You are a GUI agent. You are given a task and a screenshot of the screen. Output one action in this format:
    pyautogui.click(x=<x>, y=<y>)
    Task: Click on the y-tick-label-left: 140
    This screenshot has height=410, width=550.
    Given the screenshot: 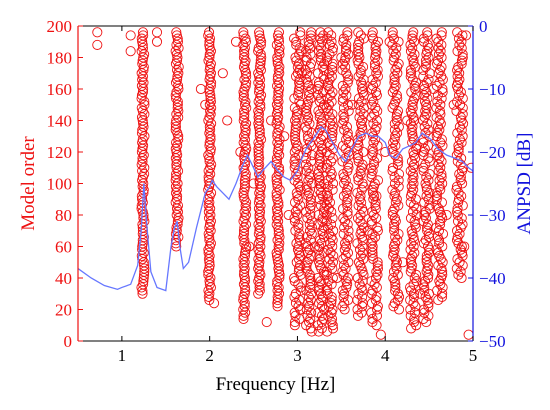 What is the action you would take?
    pyautogui.click(x=60, y=121)
    